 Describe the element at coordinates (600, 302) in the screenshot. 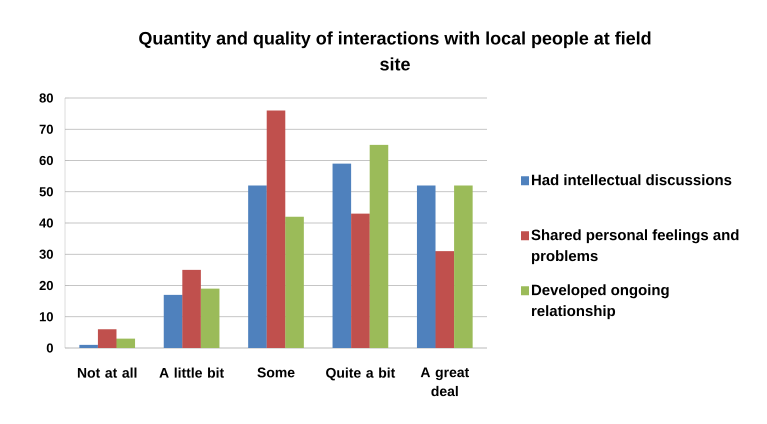

I see `legend-label: Developed ongoing relationship` at that location.